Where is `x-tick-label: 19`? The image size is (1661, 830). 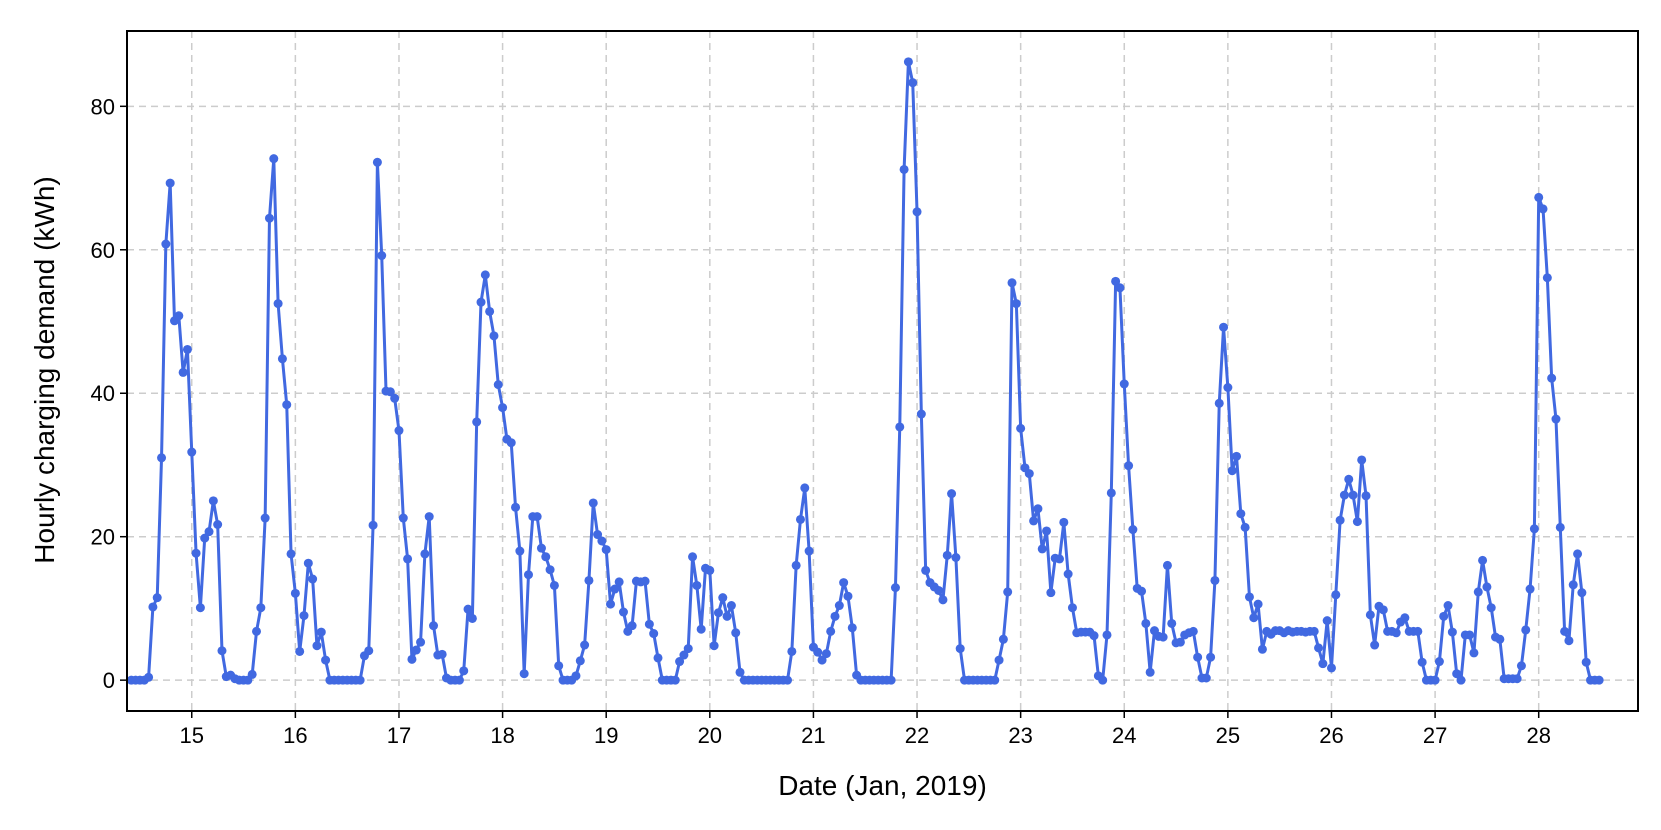
x-tick-label: 19 is located at coordinates (606, 735).